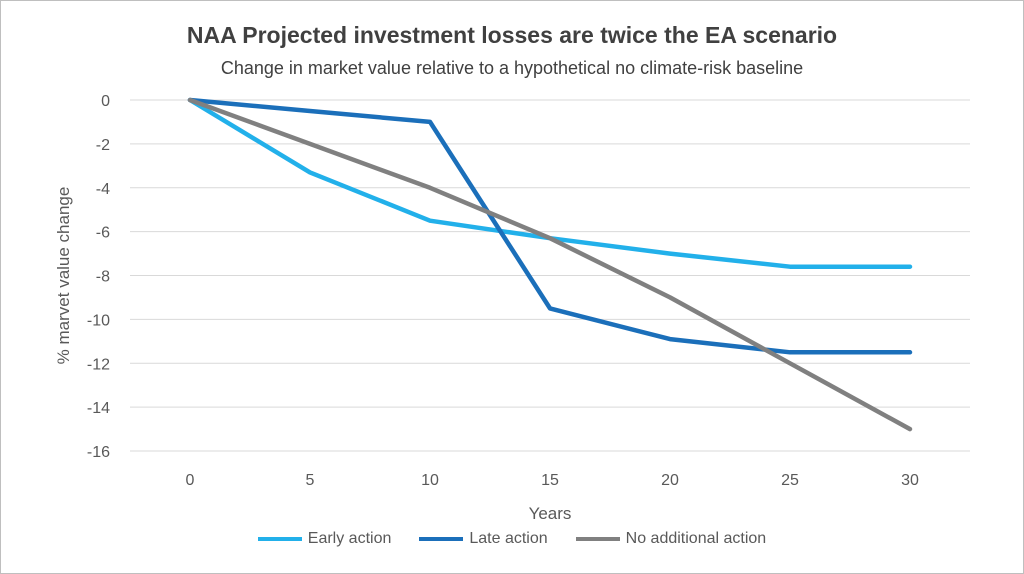 This screenshot has width=1024, height=574. I want to click on y-tick-label: -14, so click(98, 408).